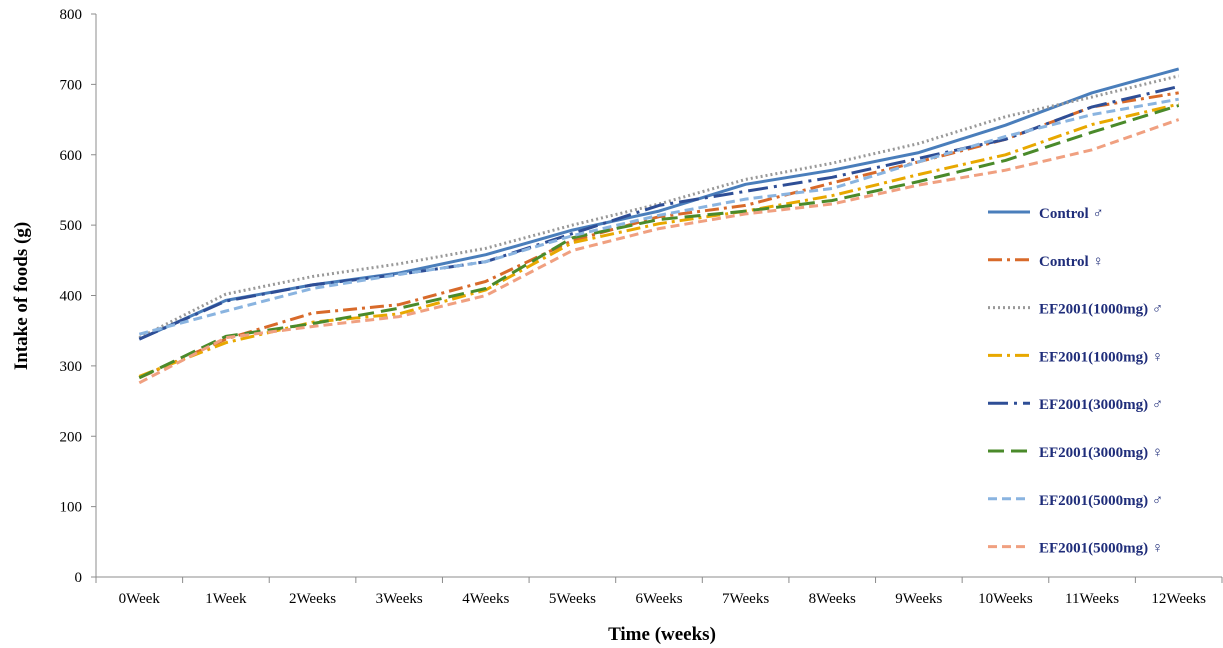 This screenshot has width=1223, height=648. What do you see at coordinates (485, 599) in the screenshot?
I see `x-tick-label: 4Weeks` at bounding box center [485, 599].